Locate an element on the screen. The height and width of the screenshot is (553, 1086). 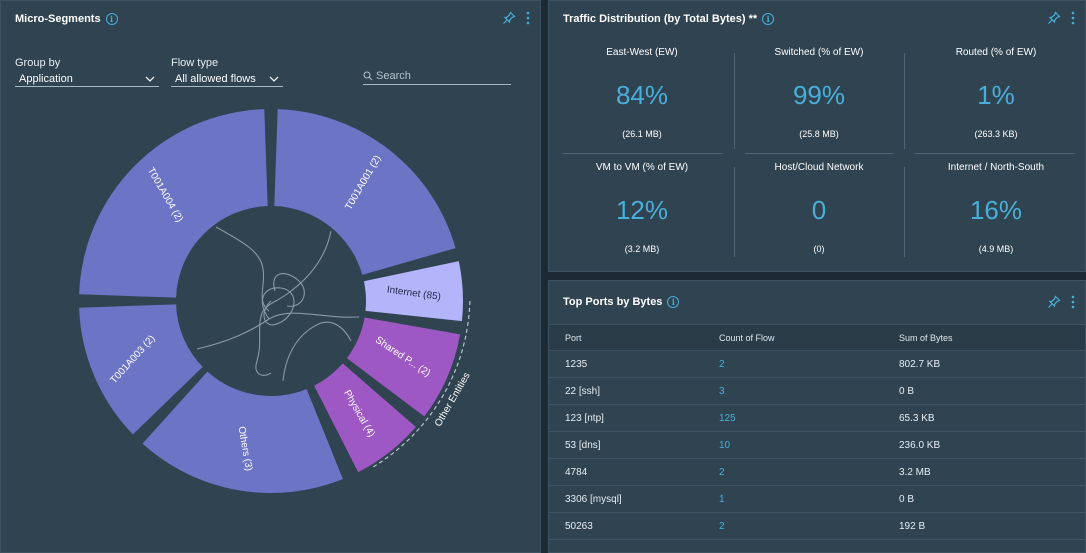
group-by-filter: Group by Application is located at coordinates (87, 72).